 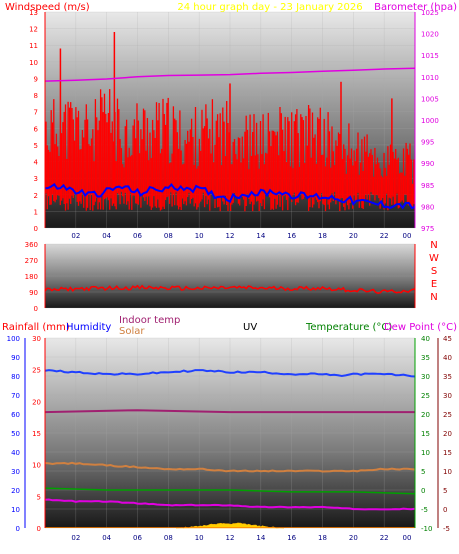 What do you see at coordinates (434, 271) in the screenshot?
I see `compass-letter: S` at bounding box center [434, 271].